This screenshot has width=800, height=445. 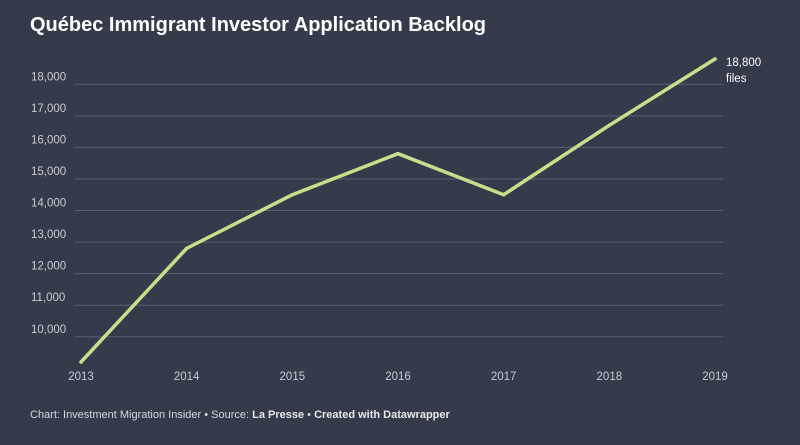 What do you see at coordinates (715, 377) in the screenshot?
I see `x-tick-label: 2019` at bounding box center [715, 377].